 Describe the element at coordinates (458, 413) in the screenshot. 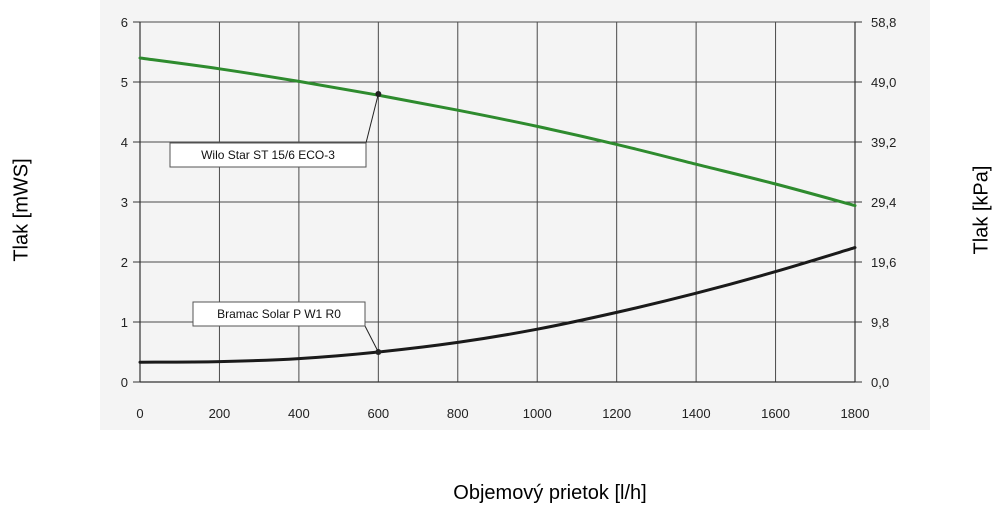

I see `x-tick-label: 800` at that location.